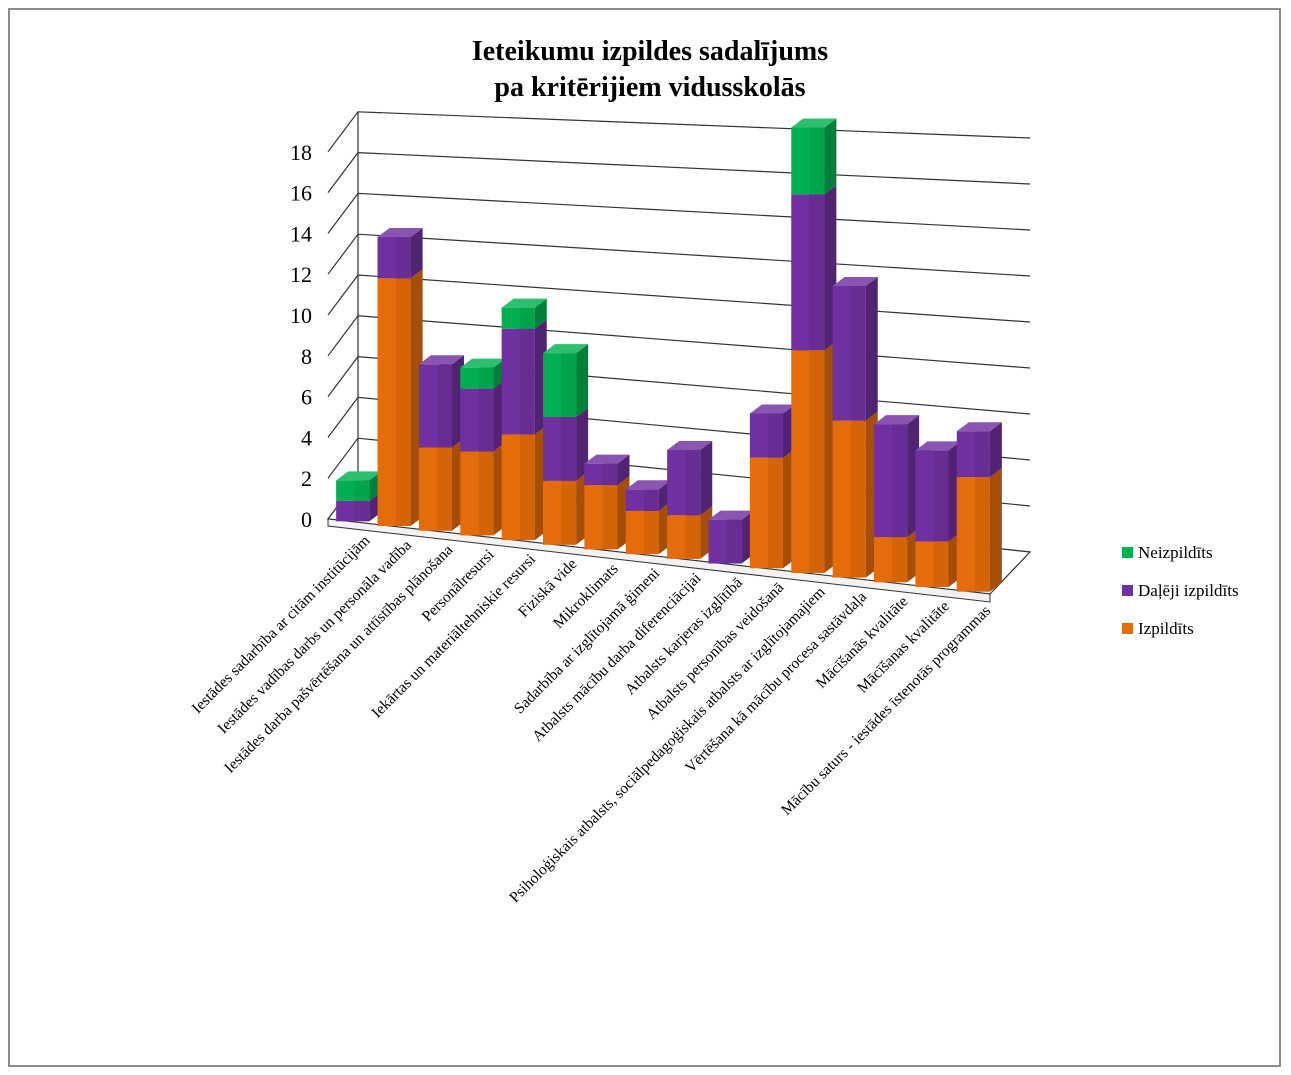  I want to click on legend-label: Daļēji izpildīts, so click(1188, 590).